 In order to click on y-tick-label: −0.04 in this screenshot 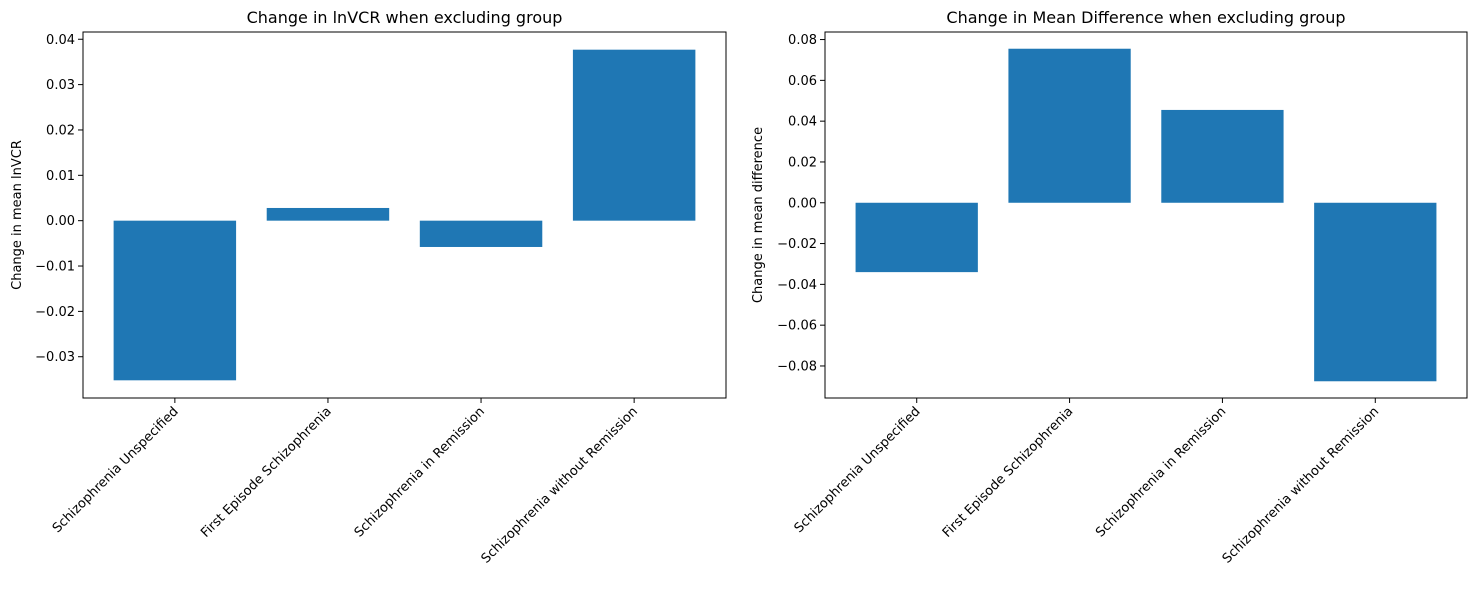, I will do `click(797, 285)`.